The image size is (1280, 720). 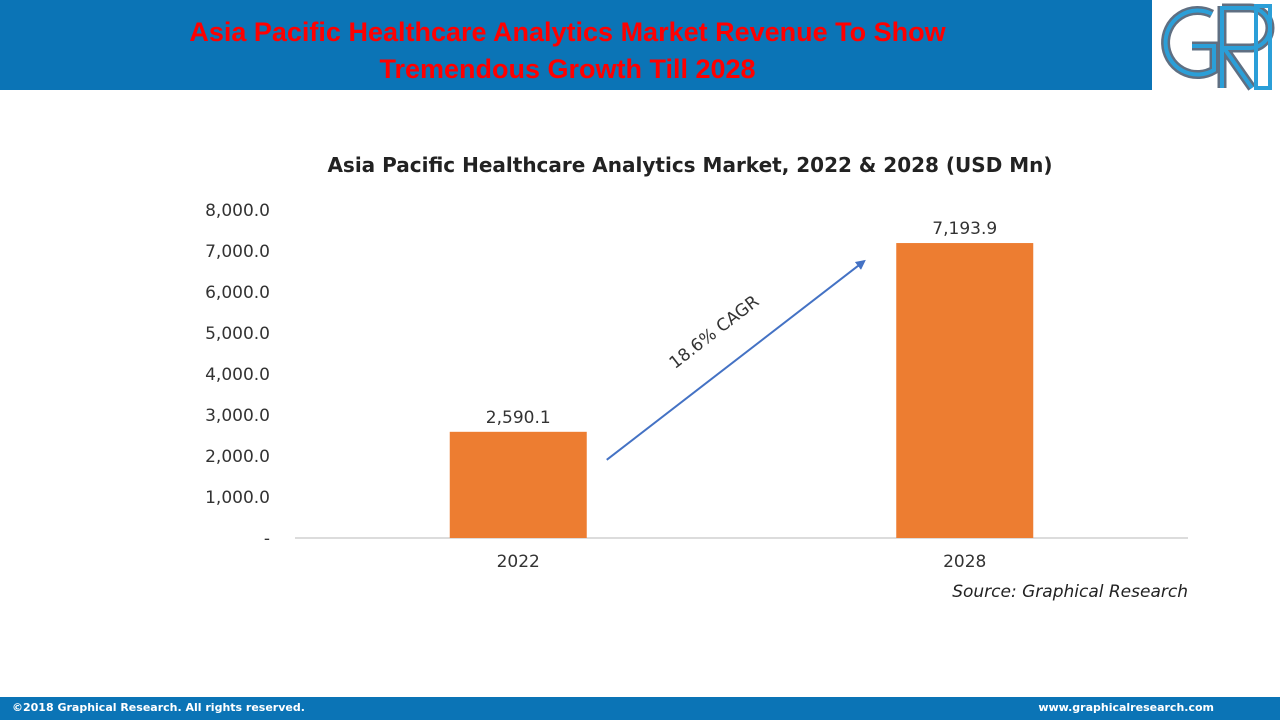 What do you see at coordinates (237, 416) in the screenshot?
I see `y-tick-label: 3,000.0` at bounding box center [237, 416].